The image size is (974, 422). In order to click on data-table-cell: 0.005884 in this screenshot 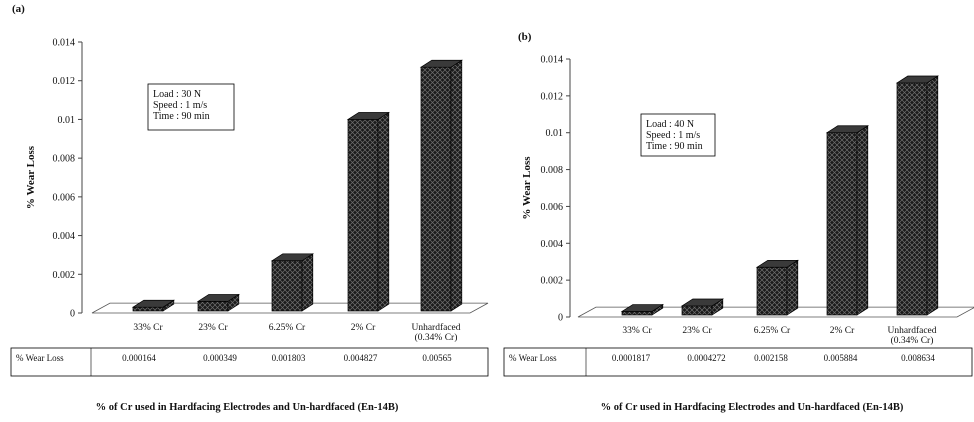, I will do `click(841, 358)`.